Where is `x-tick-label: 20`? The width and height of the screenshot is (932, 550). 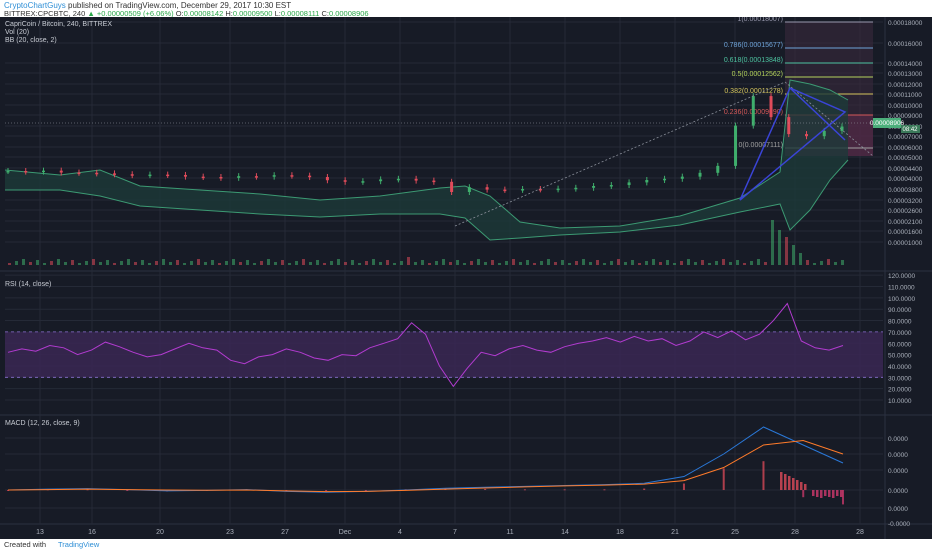 x-tick-label: 20 is located at coordinates (160, 532).